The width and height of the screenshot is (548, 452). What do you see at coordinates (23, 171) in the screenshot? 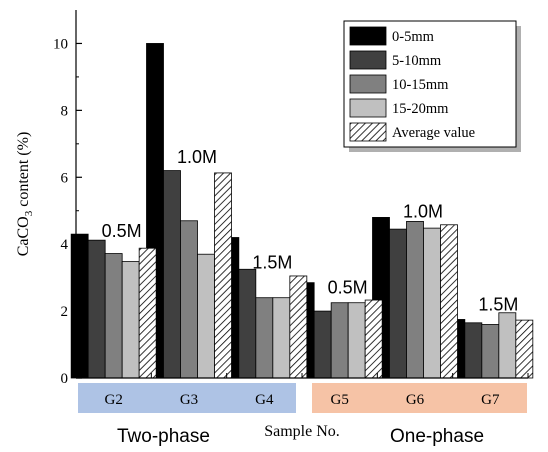
I see `y-axis-title-rest: content (%)` at bounding box center [23, 171].